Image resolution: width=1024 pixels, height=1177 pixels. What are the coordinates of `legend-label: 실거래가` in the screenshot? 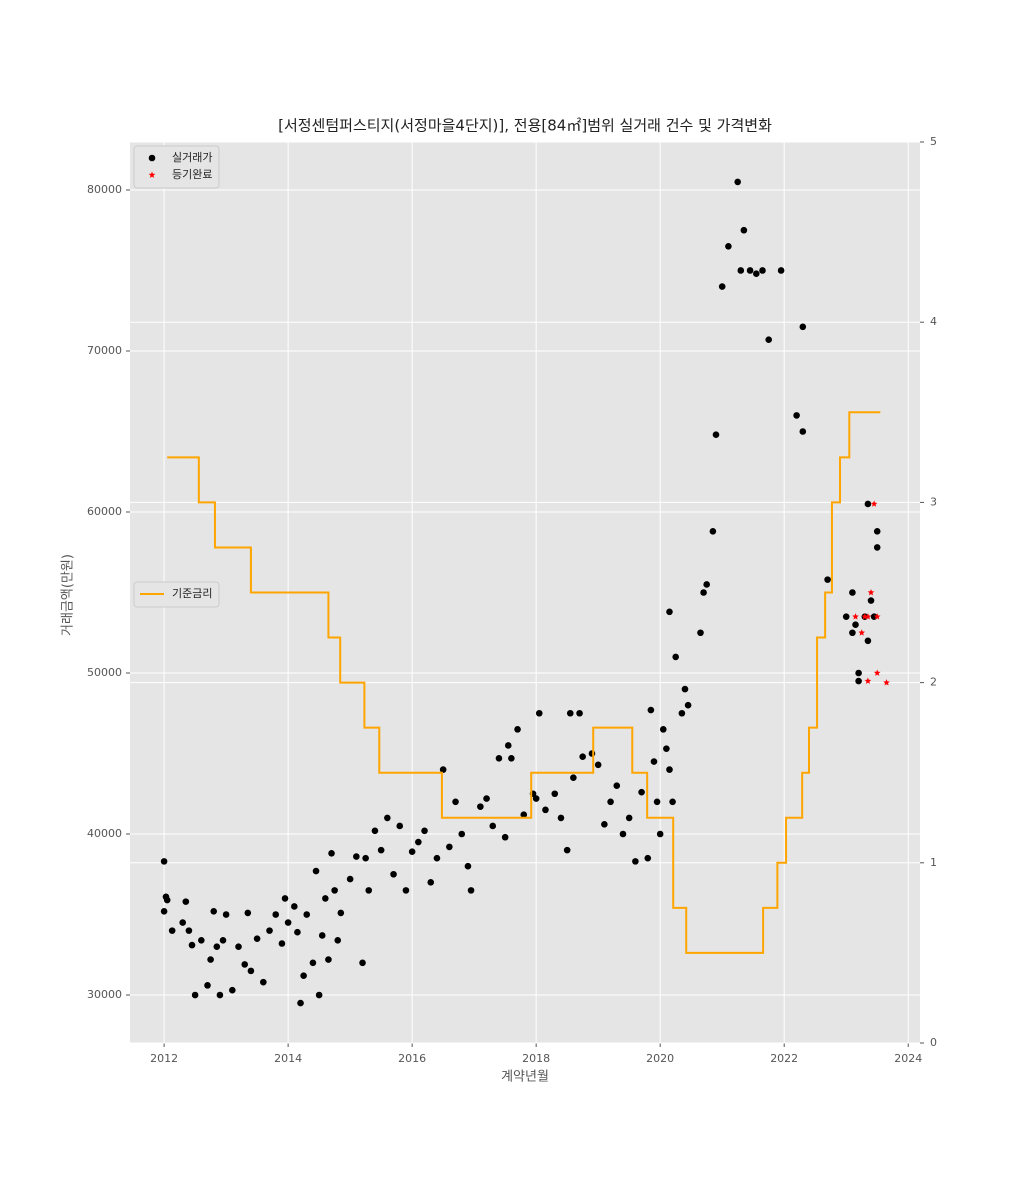 It's located at (192, 157).